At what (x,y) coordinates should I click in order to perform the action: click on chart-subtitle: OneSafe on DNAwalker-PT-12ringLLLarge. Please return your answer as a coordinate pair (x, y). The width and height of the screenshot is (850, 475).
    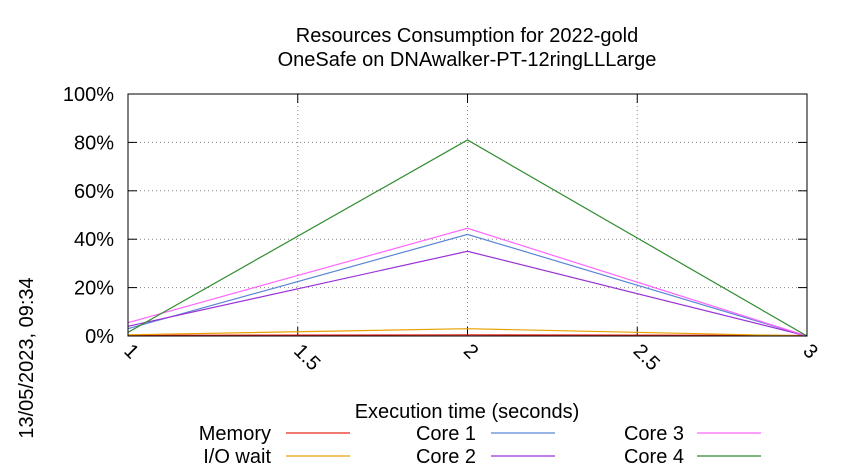
    Looking at the image, I should click on (467, 60).